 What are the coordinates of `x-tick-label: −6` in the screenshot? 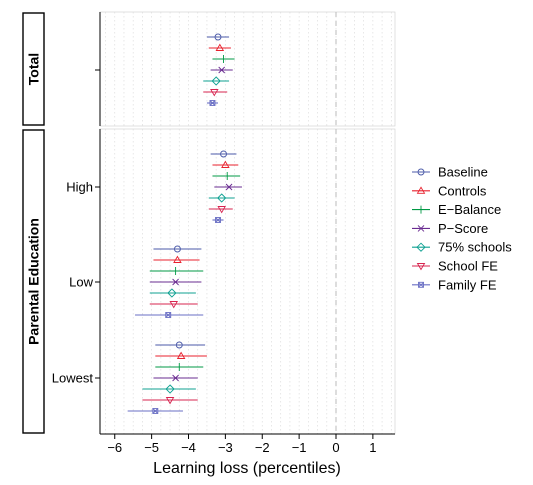 It's located at (114, 447).